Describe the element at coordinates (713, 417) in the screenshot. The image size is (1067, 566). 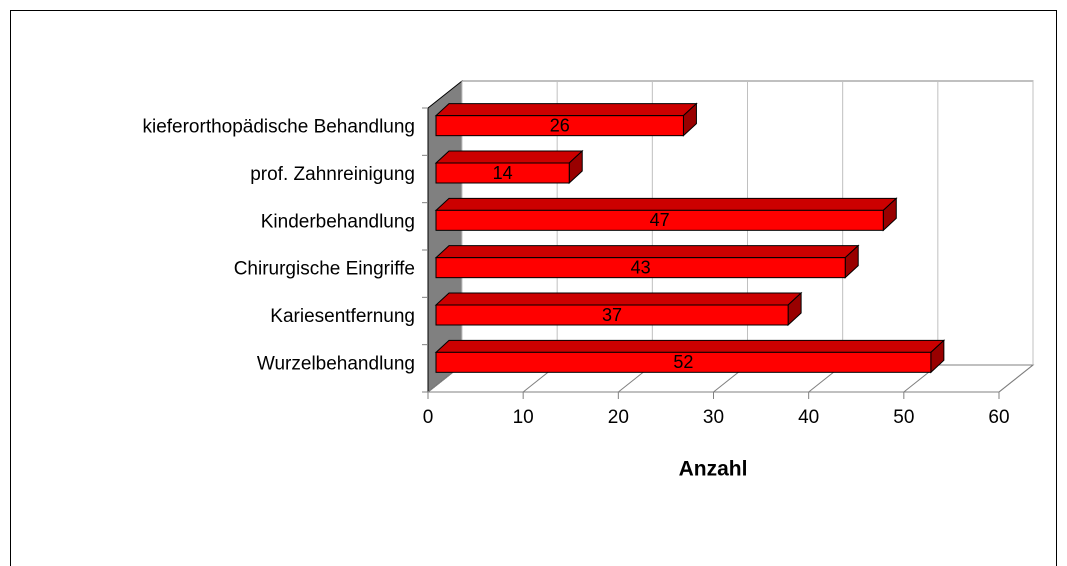
I see `x-tick-label: 30` at that location.